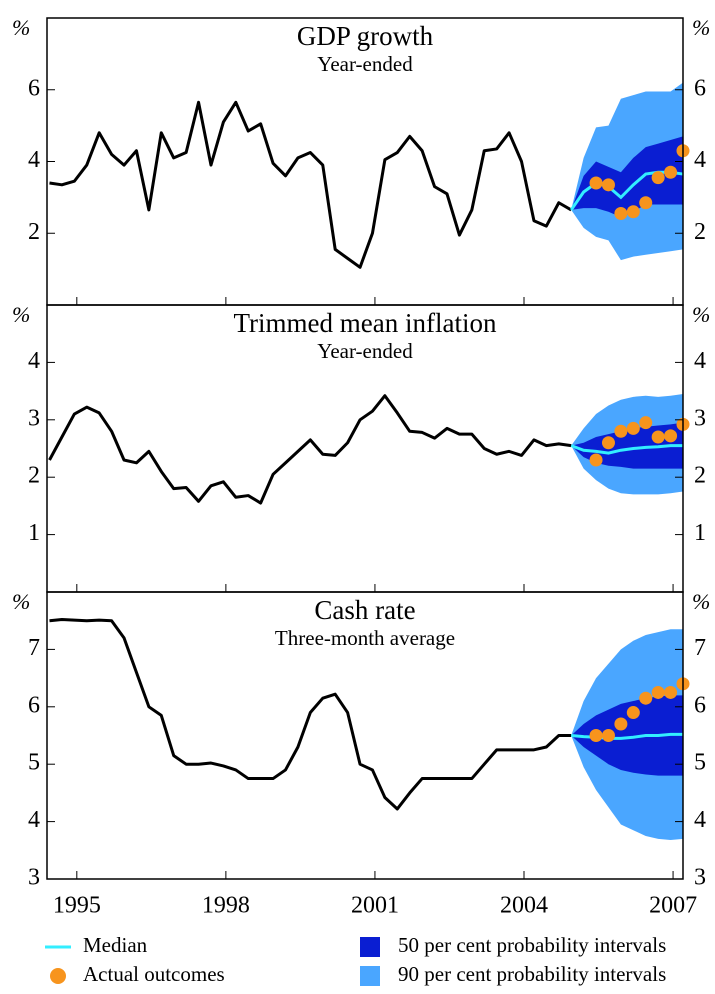  What do you see at coordinates (700, 648) in the screenshot?
I see `y2-tick-label: 7` at bounding box center [700, 648].